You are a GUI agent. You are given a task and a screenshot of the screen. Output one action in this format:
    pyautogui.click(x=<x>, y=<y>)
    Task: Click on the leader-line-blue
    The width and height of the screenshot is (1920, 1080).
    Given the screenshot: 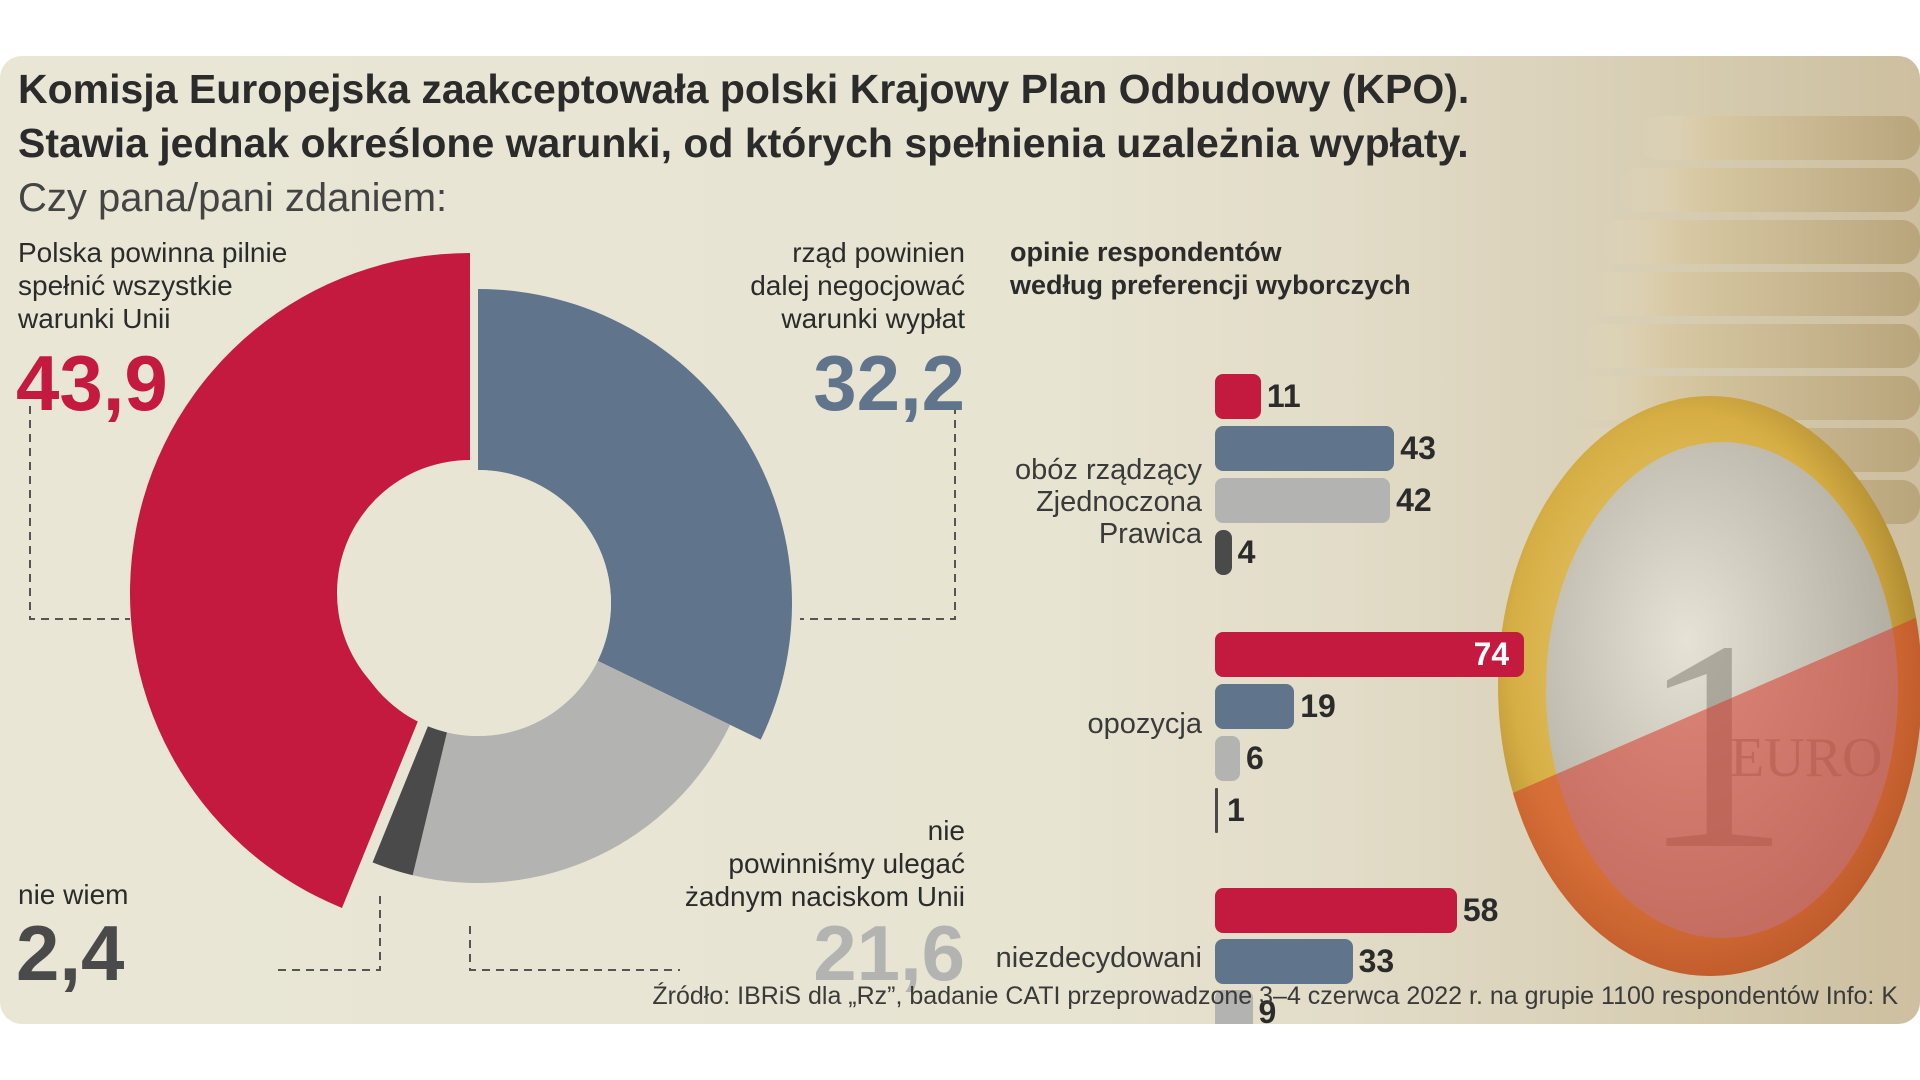 What is the action you would take?
    pyautogui.click(x=878, y=513)
    